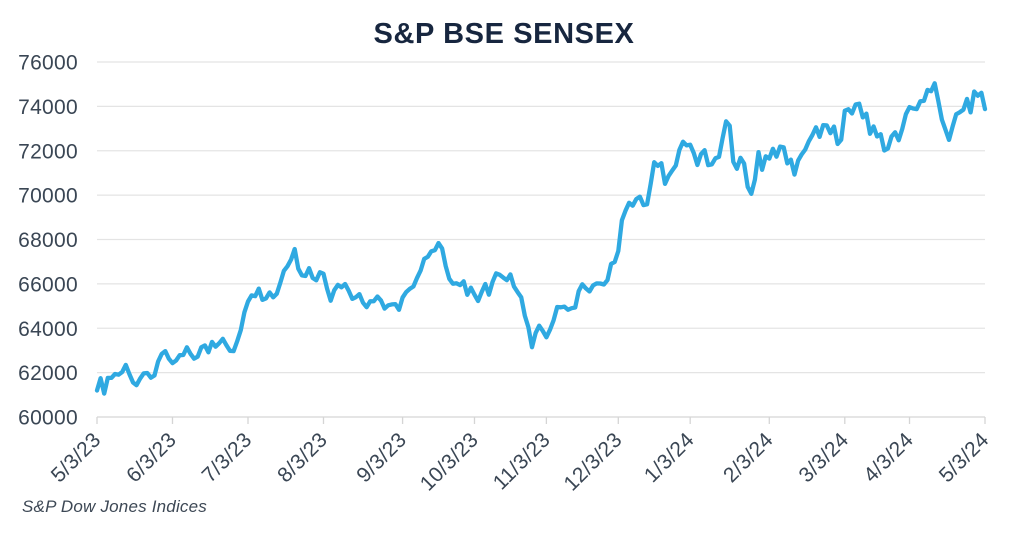  What do you see at coordinates (449, 461) in the screenshot?
I see `x-axis-label: 10/3/23` at bounding box center [449, 461].